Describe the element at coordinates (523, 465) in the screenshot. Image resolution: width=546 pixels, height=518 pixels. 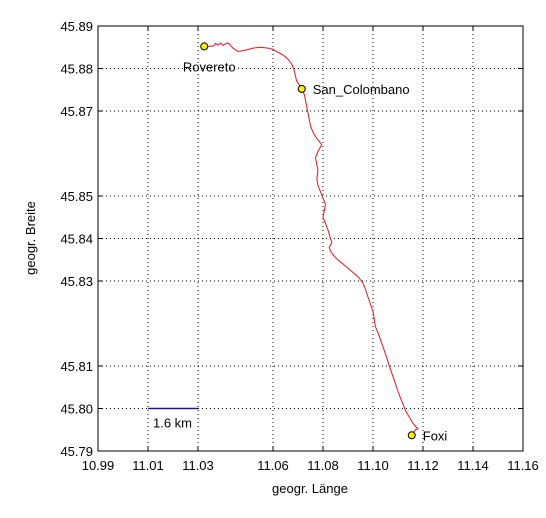
I see `x-tick-label: 11.16` at that location.